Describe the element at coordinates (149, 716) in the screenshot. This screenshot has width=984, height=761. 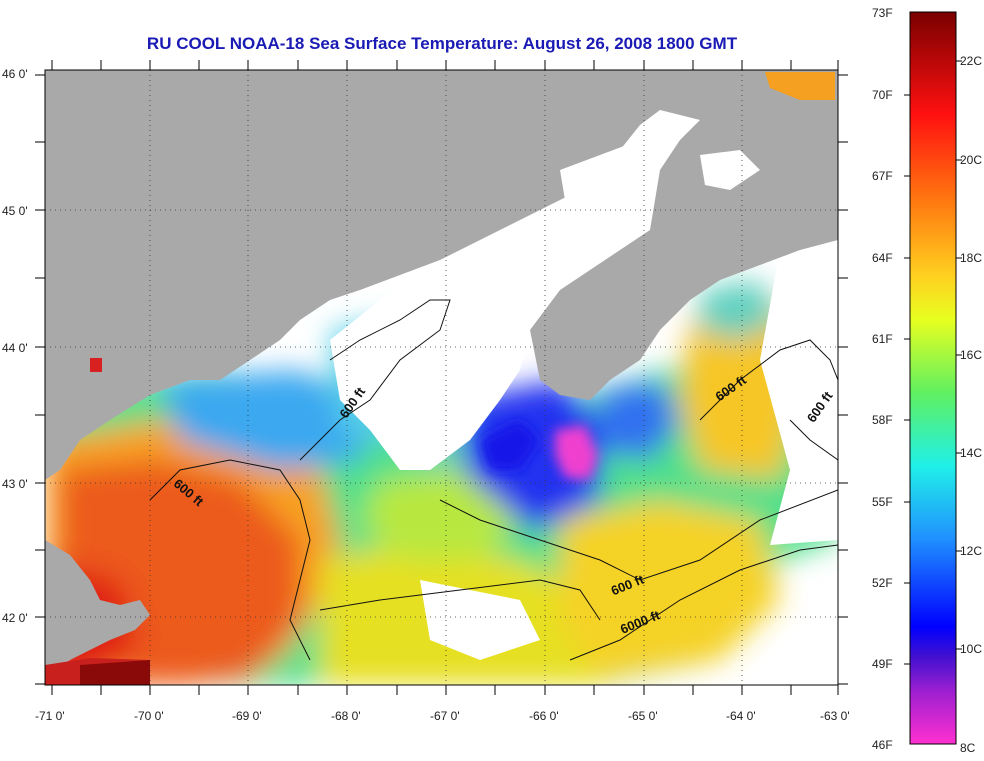
I see `lon-label: -70 0'` at that location.